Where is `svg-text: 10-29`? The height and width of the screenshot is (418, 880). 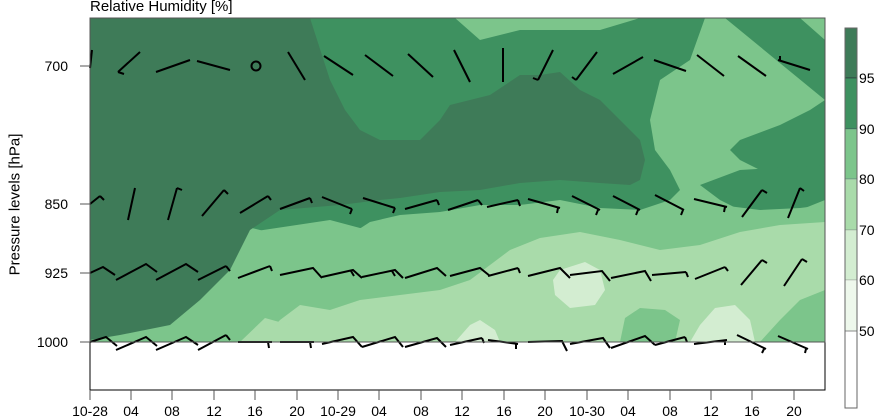 svg-text: 10-29 is located at coordinates (338, 410).